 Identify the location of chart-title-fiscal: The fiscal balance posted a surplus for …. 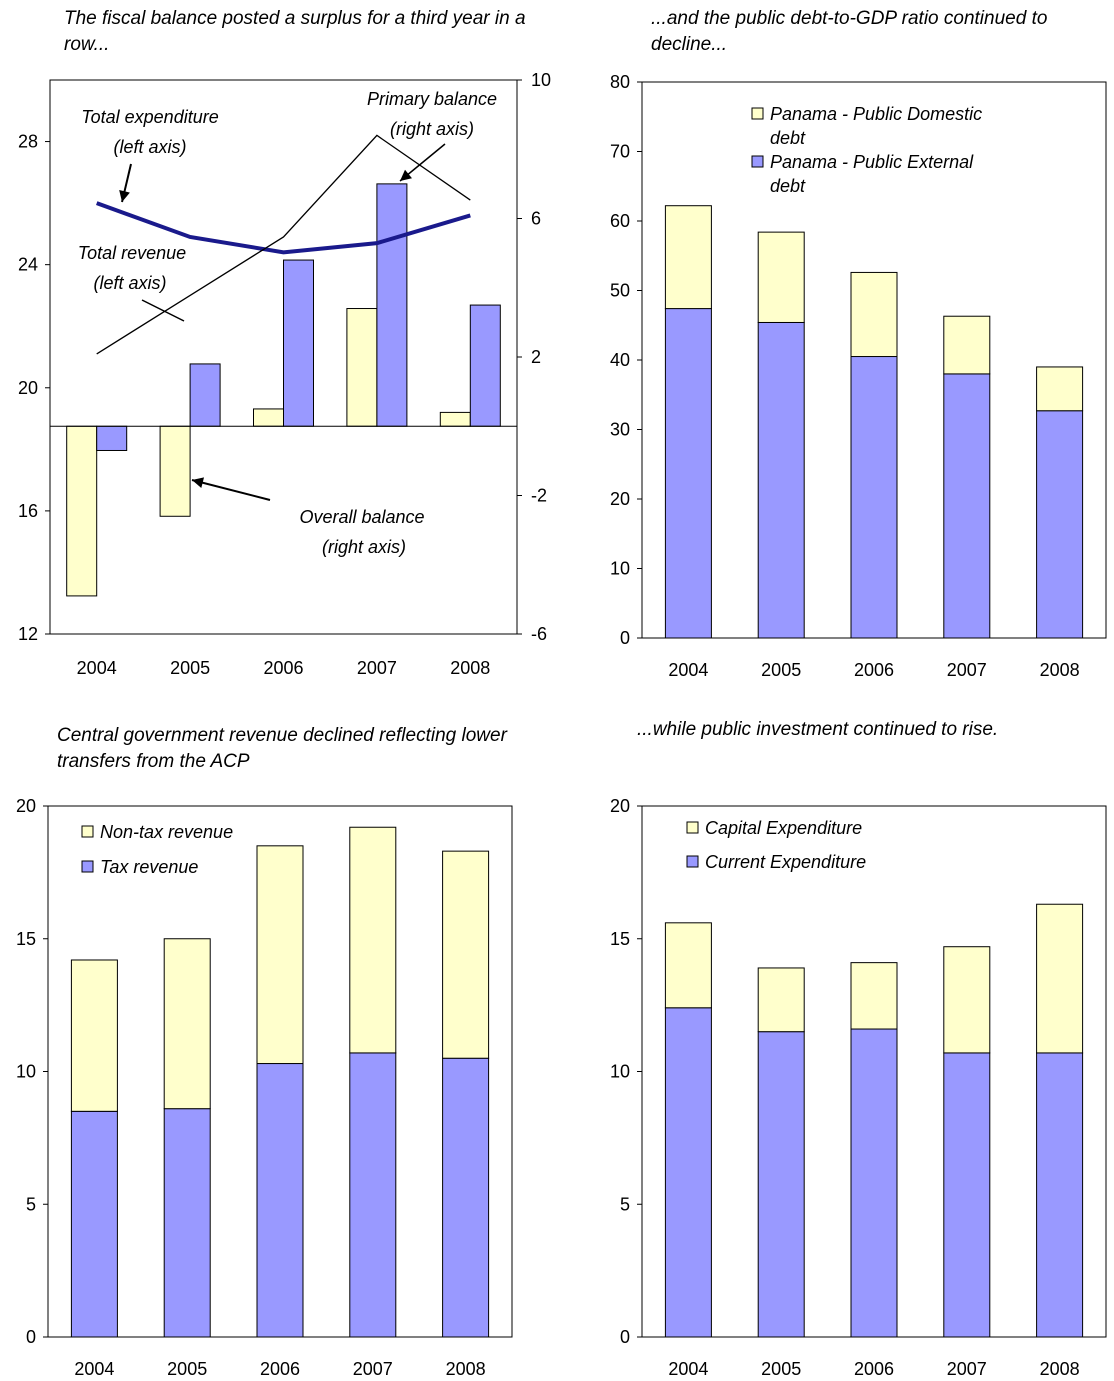
(295, 31).